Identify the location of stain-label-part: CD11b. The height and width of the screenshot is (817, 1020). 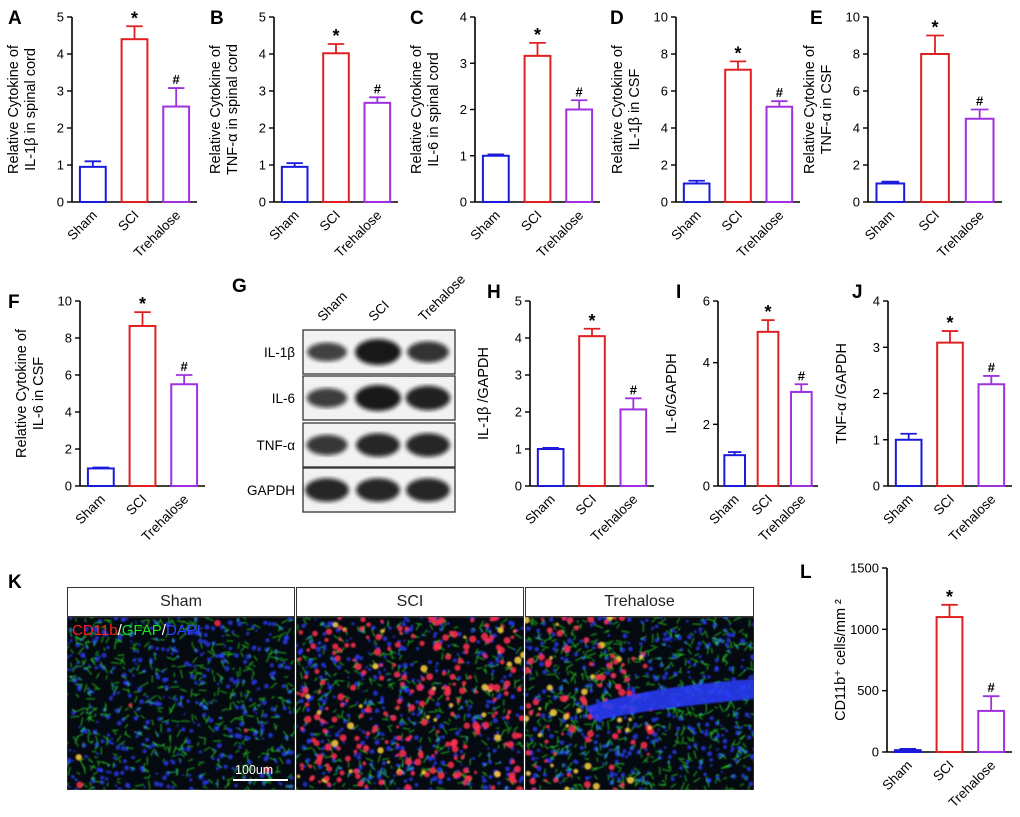
(95, 630).